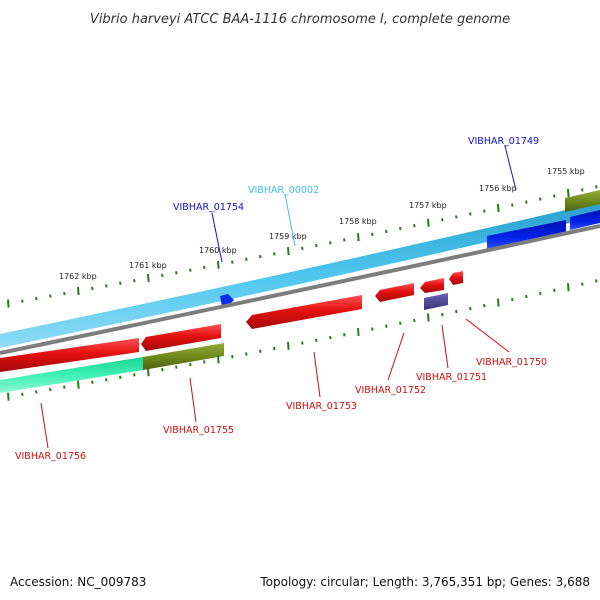  Describe the element at coordinates (390, 390) in the screenshot. I see `label-vibhar-01752: VIBHAR_01752` at that location.